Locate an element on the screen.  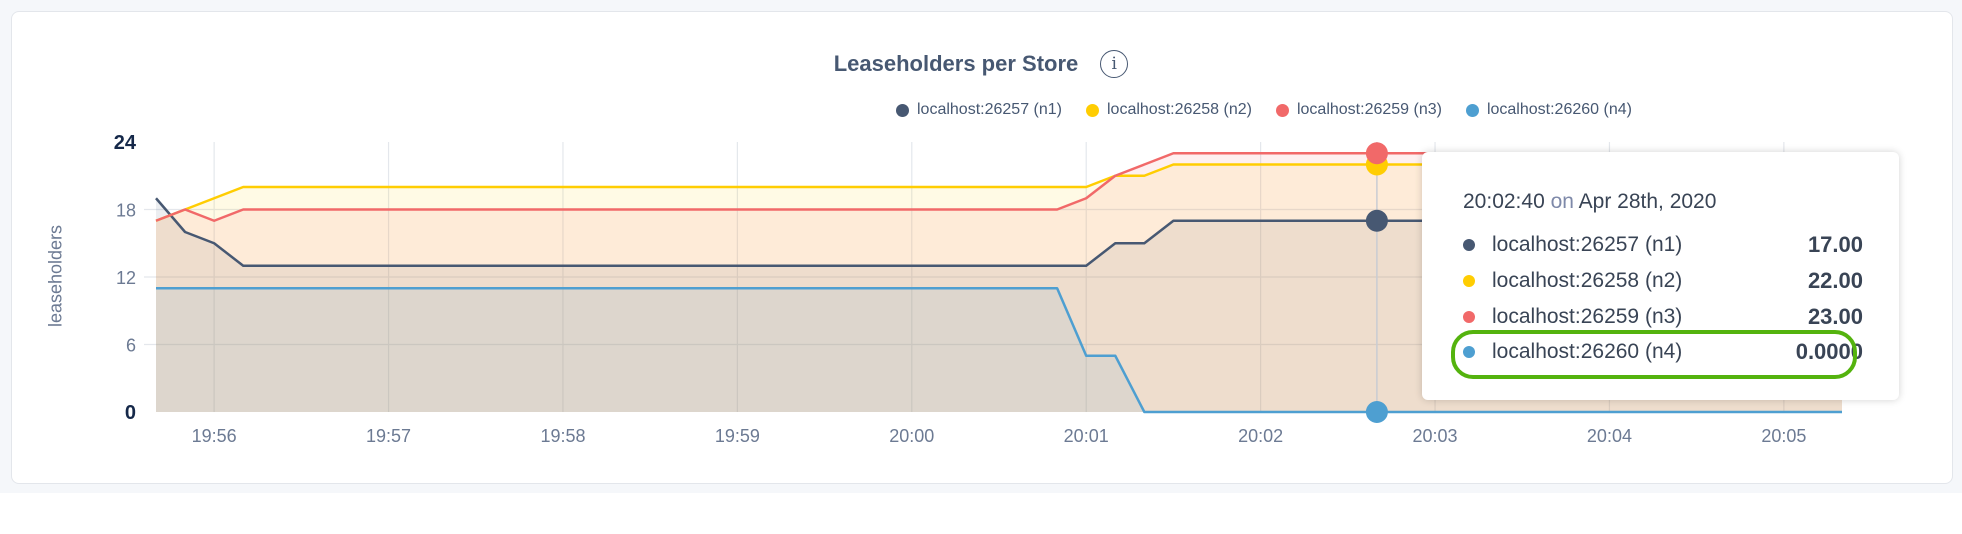
tooltip-row-value: 22.00 is located at coordinates (1835, 280).